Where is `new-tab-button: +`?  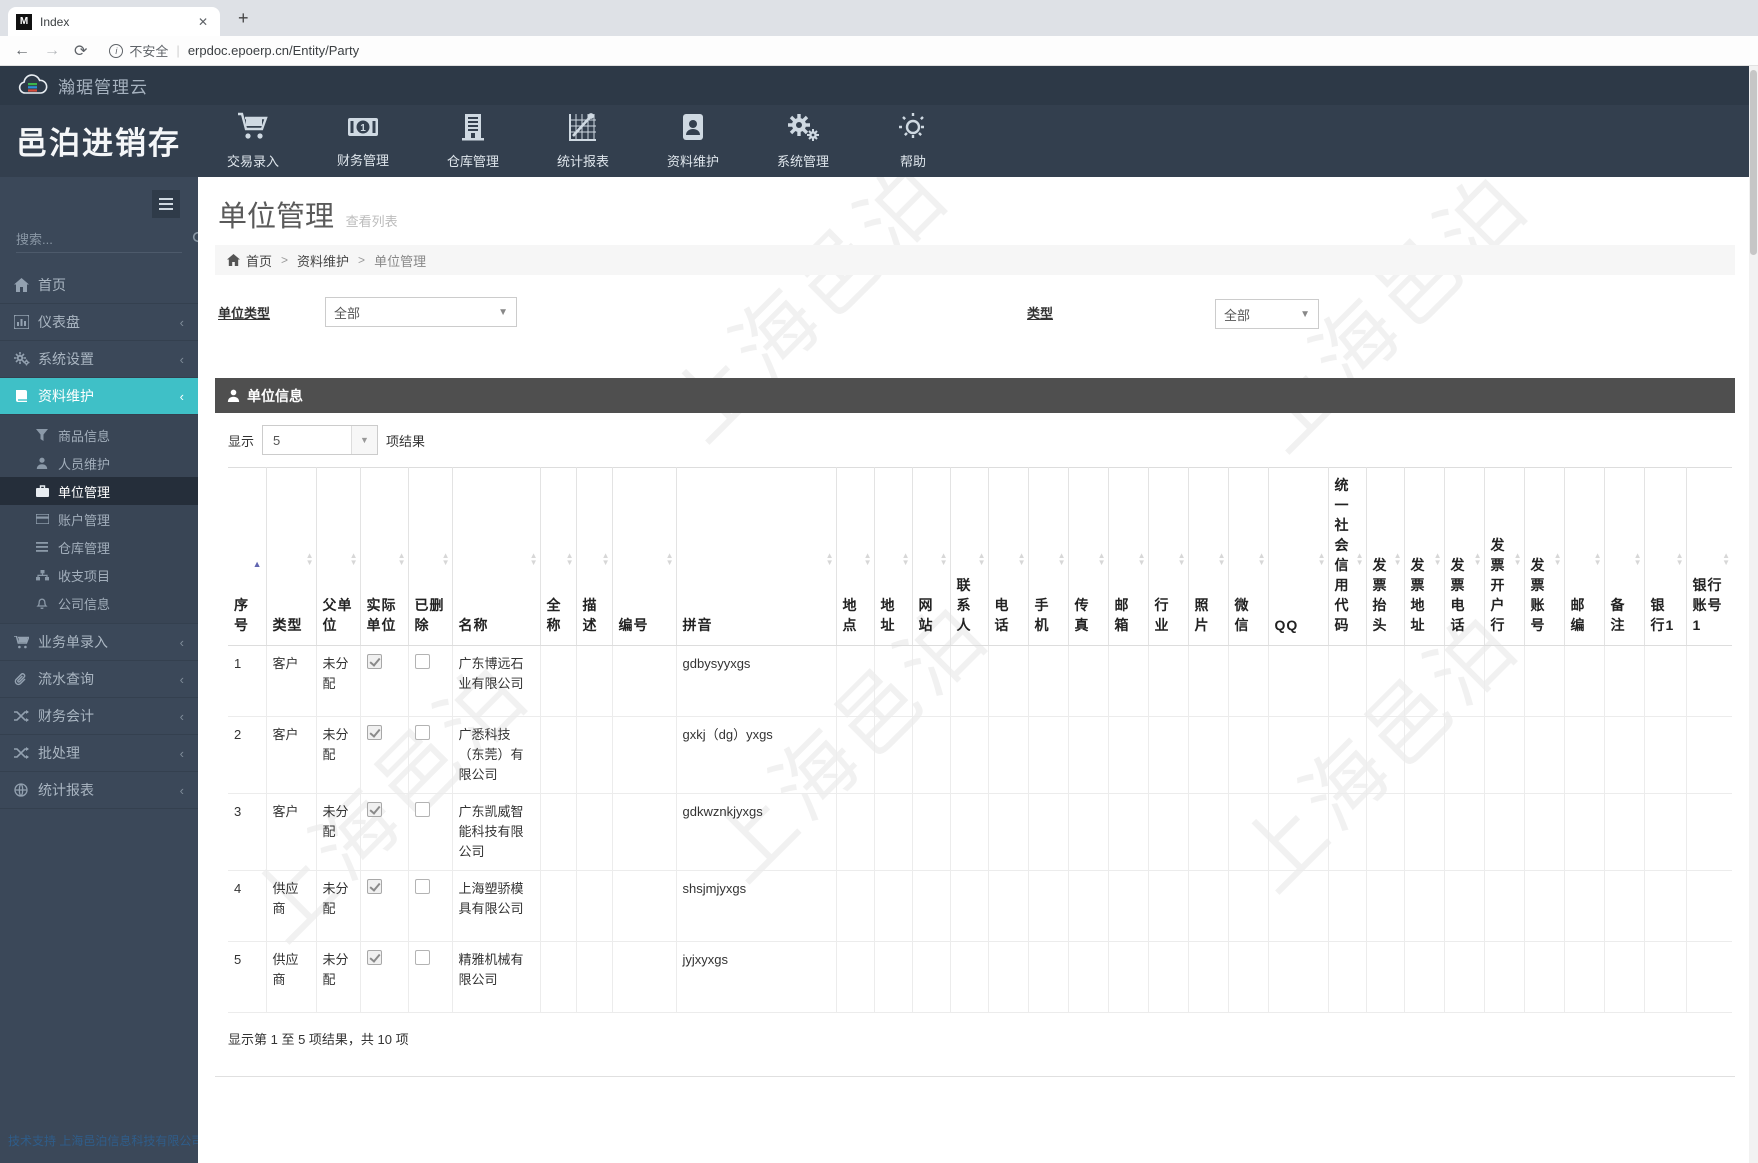
new-tab-button: + is located at coordinates (243, 18).